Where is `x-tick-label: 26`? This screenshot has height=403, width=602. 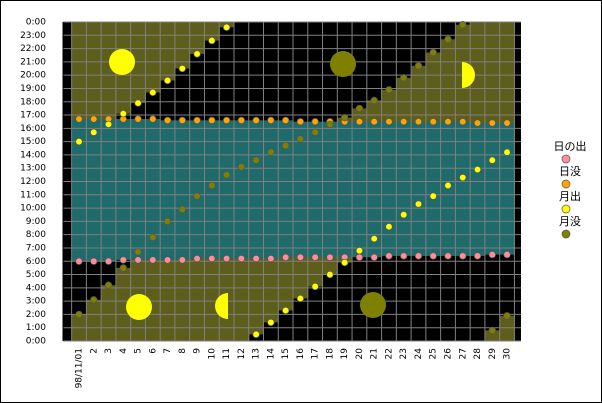
x-tick-label: 26 is located at coordinates (449, 354).